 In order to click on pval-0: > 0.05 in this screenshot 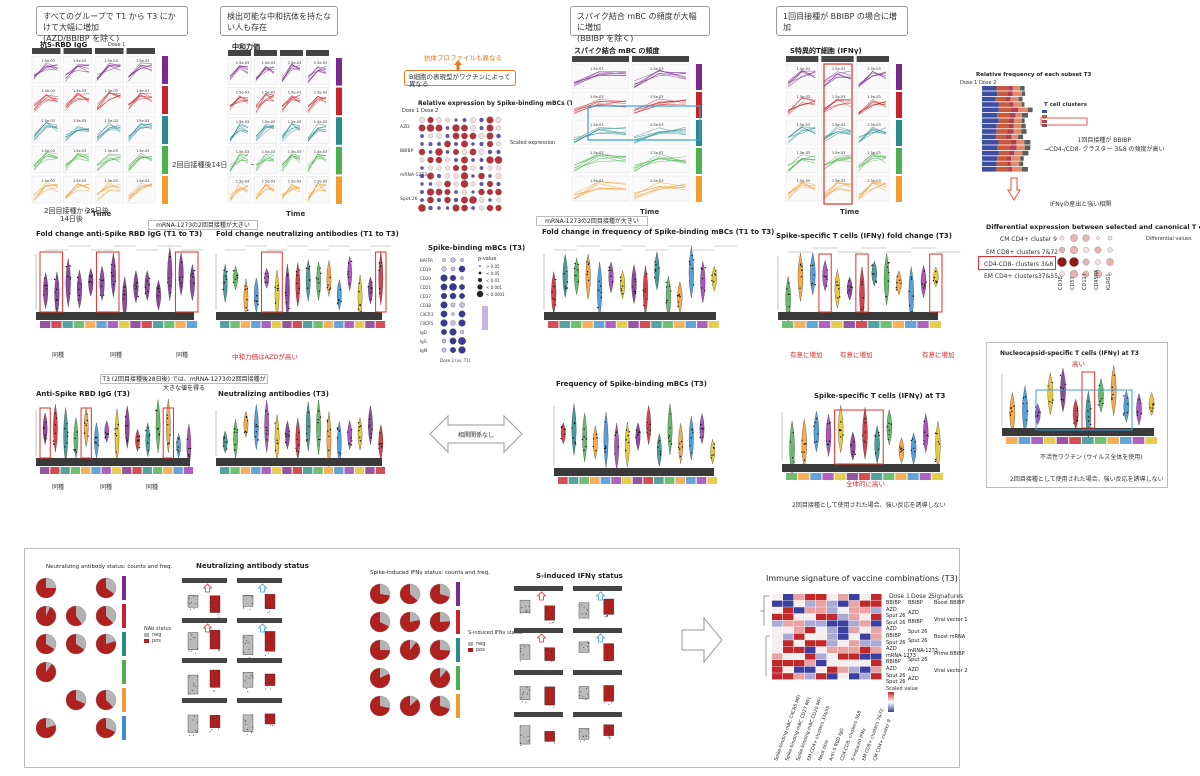, I will do `click(493, 266)`.